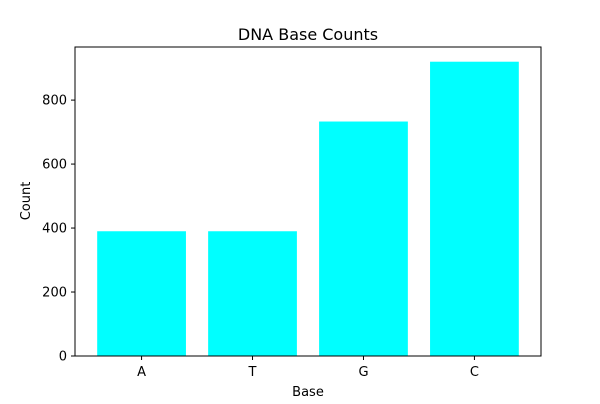  What do you see at coordinates (474, 209) in the screenshot?
I see `bar-C` at bounding box center [474, 209].